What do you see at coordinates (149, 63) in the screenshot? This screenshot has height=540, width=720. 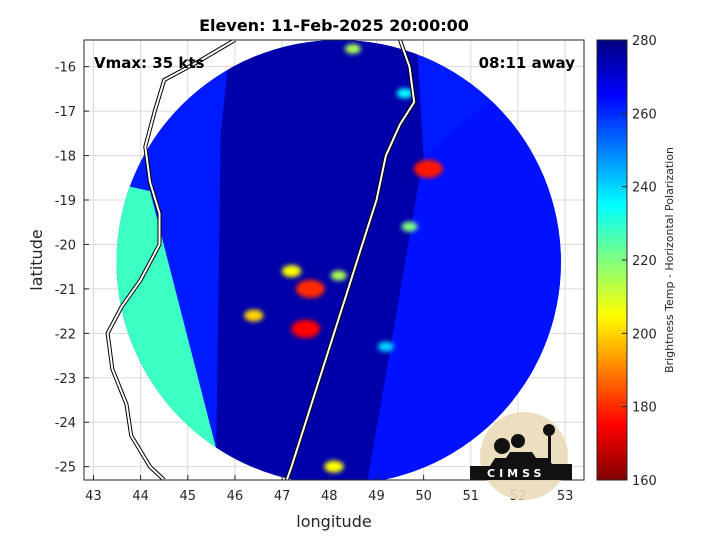 I see `vmax-annotation: Vmax: 35 kts` at bounding box center [149, 63].